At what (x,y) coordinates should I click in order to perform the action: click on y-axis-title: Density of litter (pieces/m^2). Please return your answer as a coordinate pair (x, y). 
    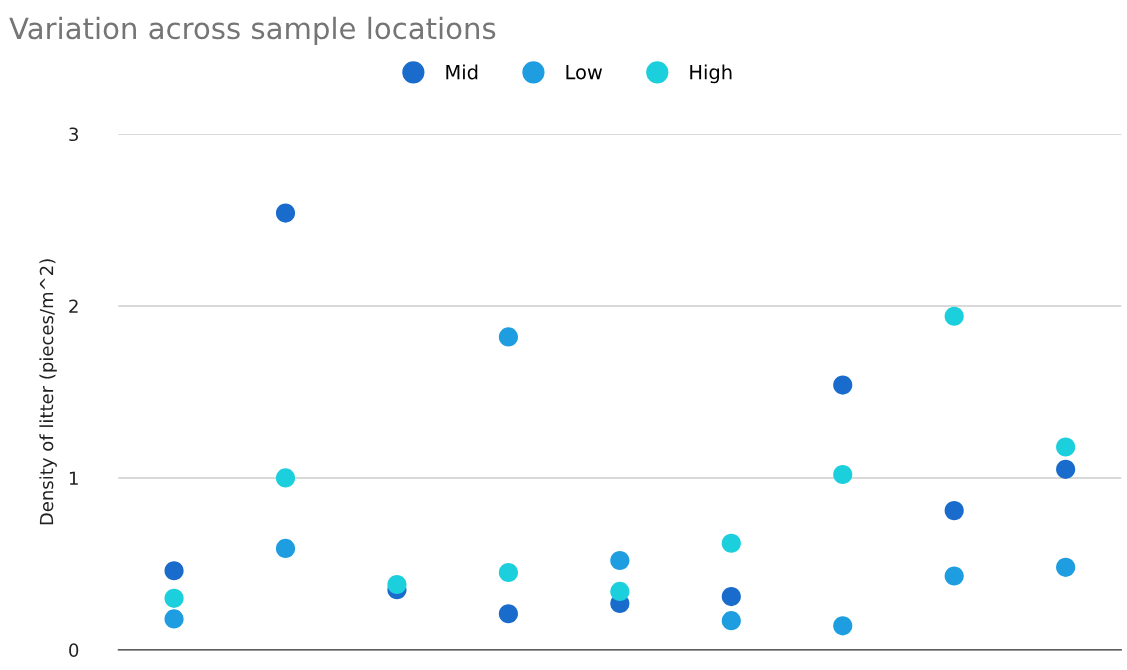
    Looking at the image, I should click on (48, 392).